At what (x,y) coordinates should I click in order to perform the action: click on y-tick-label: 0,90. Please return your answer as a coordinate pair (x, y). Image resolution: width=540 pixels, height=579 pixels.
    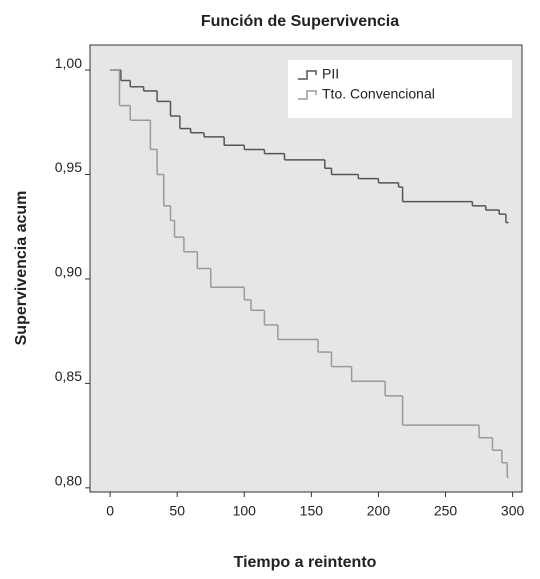
    Looking at the image, I should click on (68, 272).